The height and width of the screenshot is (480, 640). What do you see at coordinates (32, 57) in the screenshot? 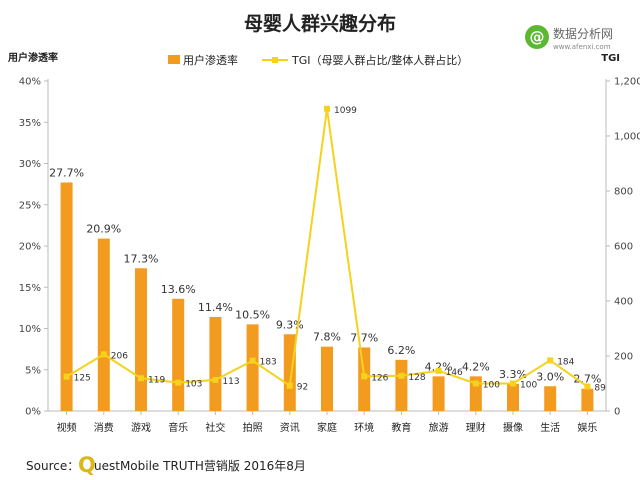
I see `y-axis-title: 用户渗透率` at bounding box center [32, 57].